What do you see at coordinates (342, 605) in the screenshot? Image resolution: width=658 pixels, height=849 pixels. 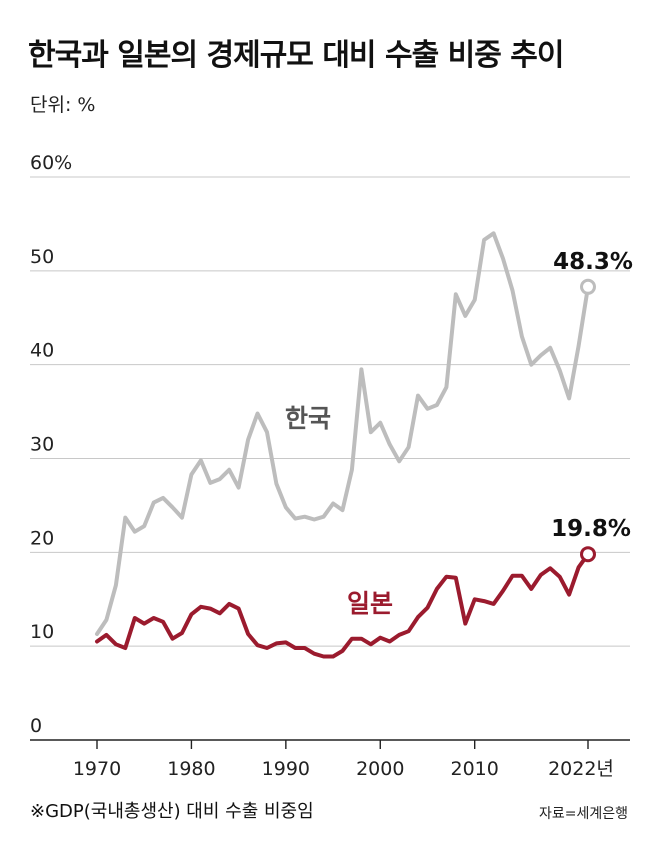 I see `series-line-japan` at bounding box center [342, 605].